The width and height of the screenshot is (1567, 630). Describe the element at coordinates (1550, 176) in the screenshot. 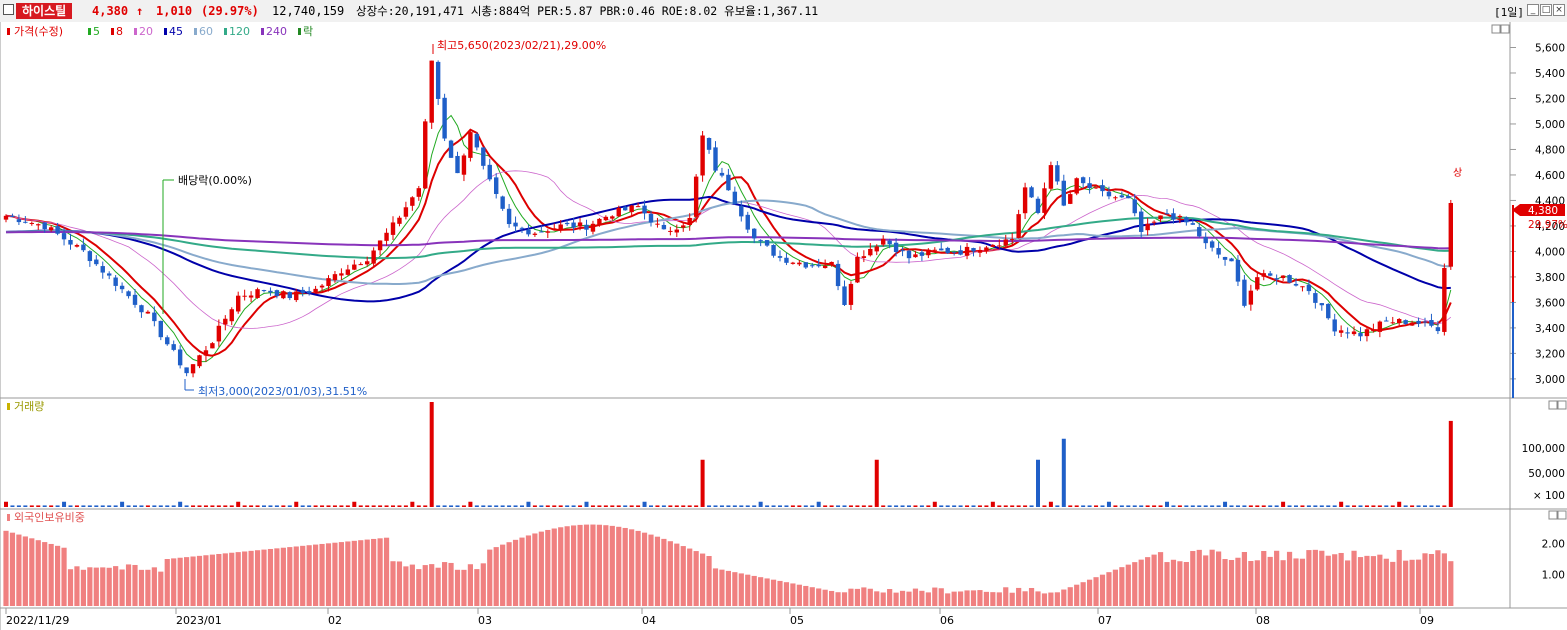

I see `price-axis-label: 4,600` at that location.